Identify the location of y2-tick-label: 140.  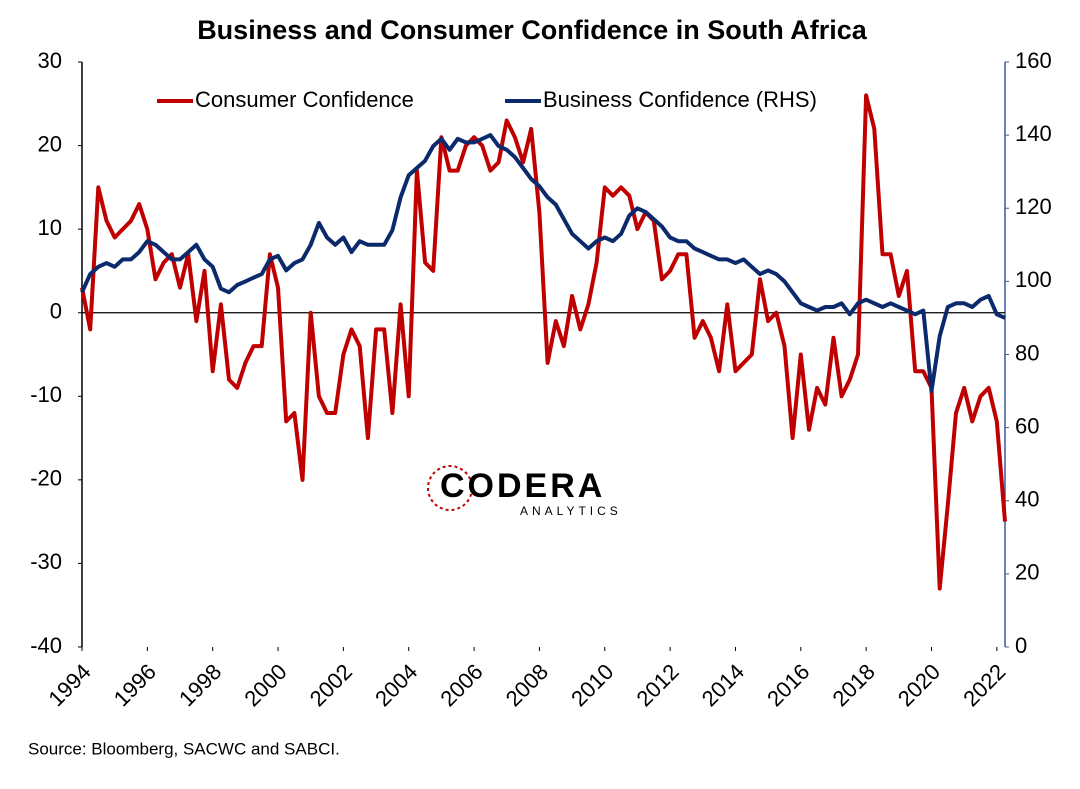
(1033, 133).